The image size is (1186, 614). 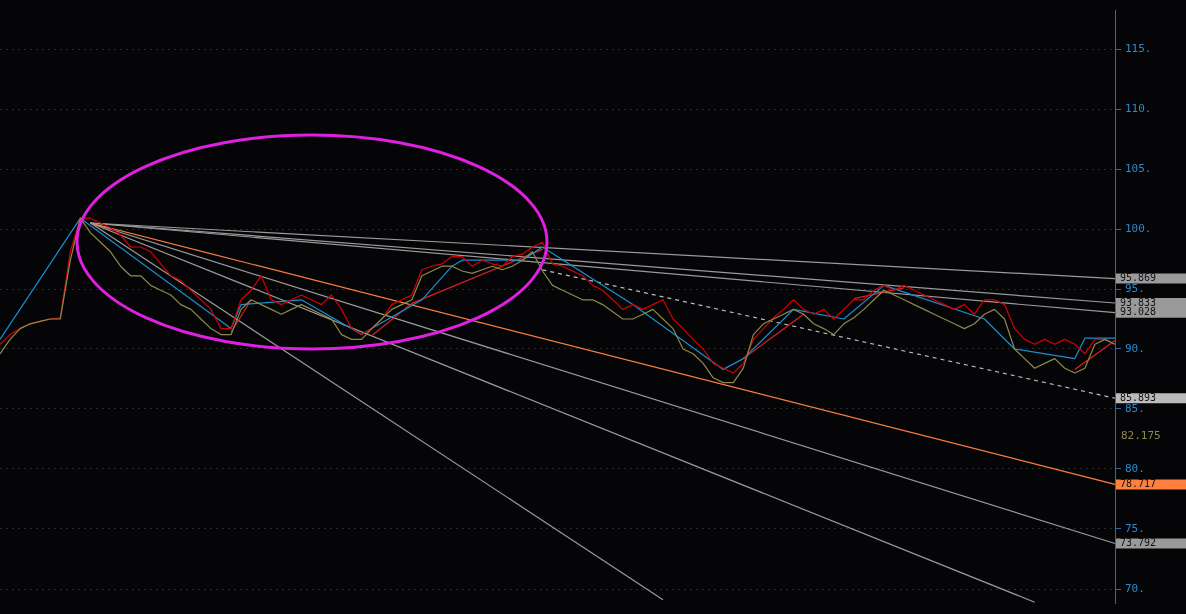 I want to click on data-label: 85.893, so click(x=1138, y=397).